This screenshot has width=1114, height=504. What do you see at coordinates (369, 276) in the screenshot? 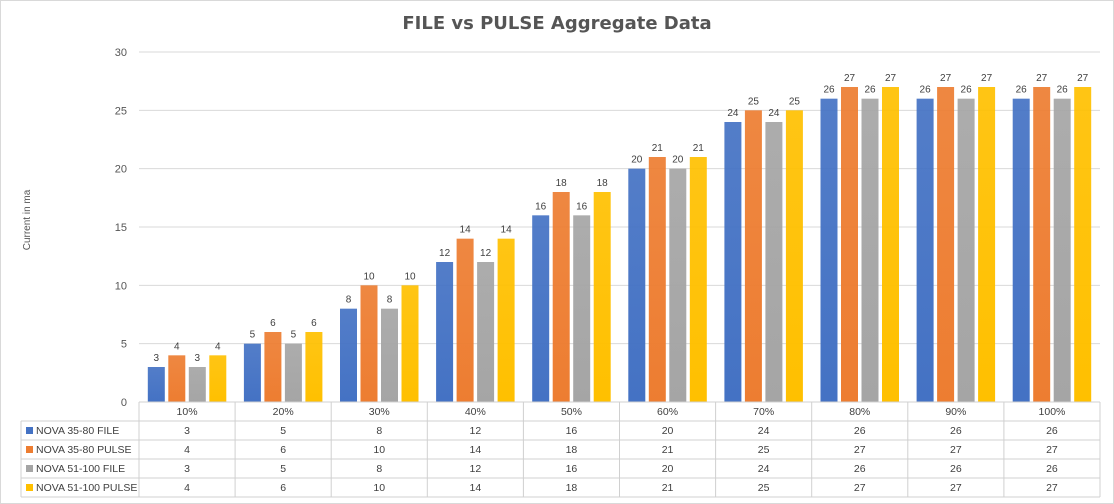
I see `data-label: 10` at bounding box center [369, 276].